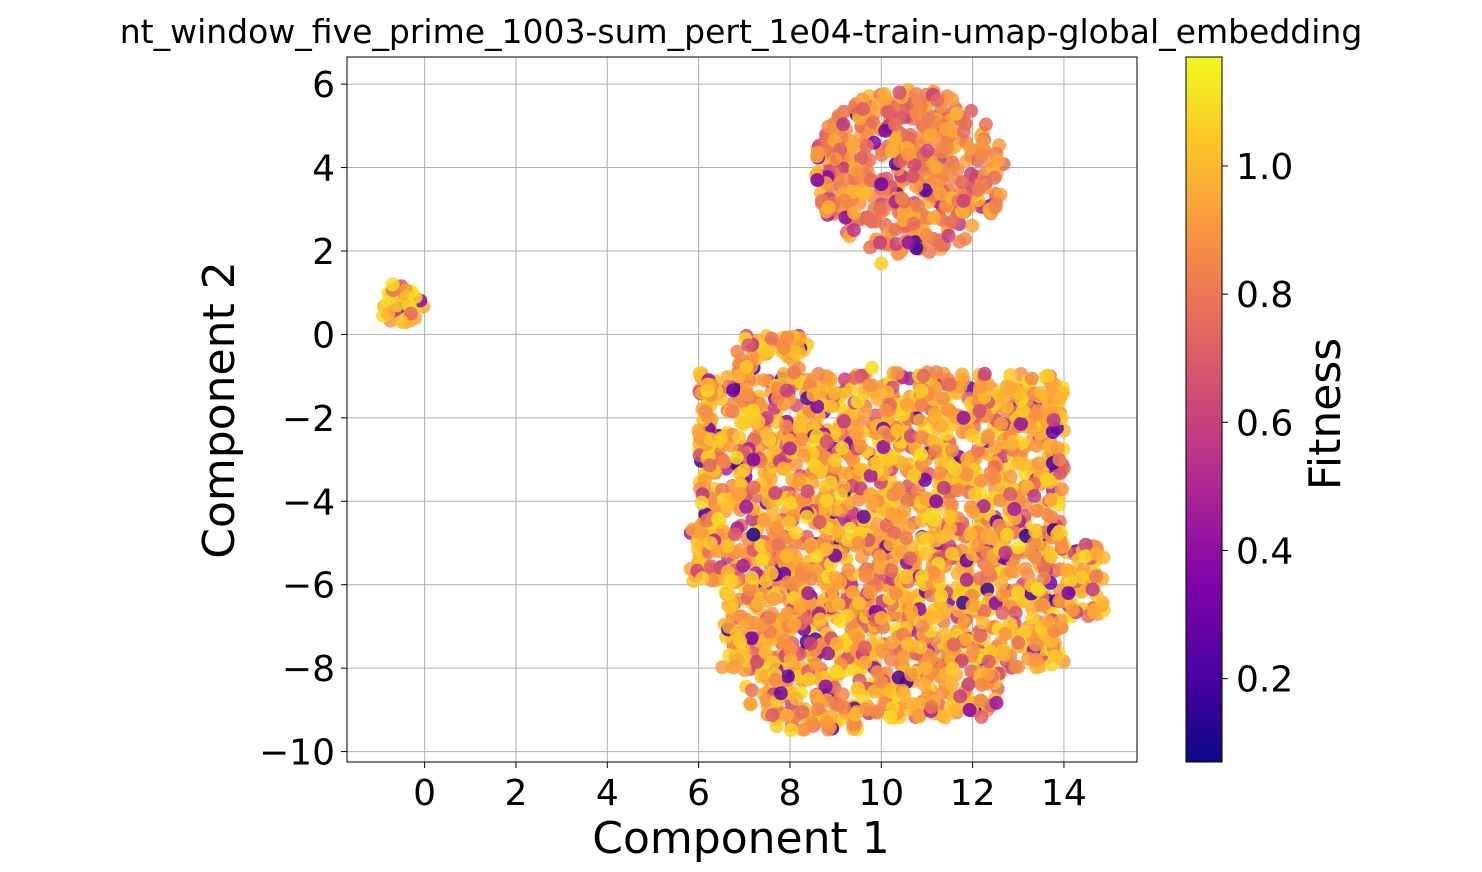 The height and width of the screenshot is (872, 1482). I want to click on colorbar-tick-label: 0.2, so click(1264, 680).